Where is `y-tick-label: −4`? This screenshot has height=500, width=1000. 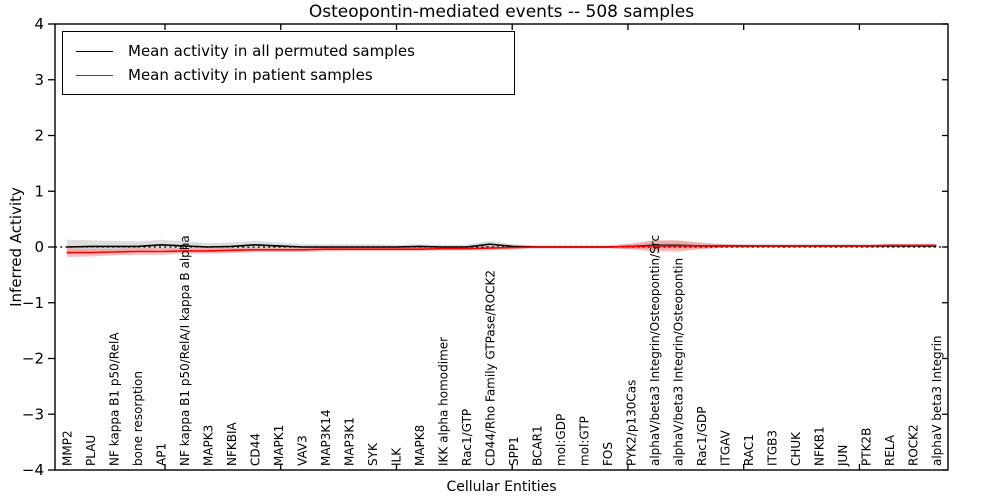 y-tick-label: −4 is located at coordinates (33, 470).